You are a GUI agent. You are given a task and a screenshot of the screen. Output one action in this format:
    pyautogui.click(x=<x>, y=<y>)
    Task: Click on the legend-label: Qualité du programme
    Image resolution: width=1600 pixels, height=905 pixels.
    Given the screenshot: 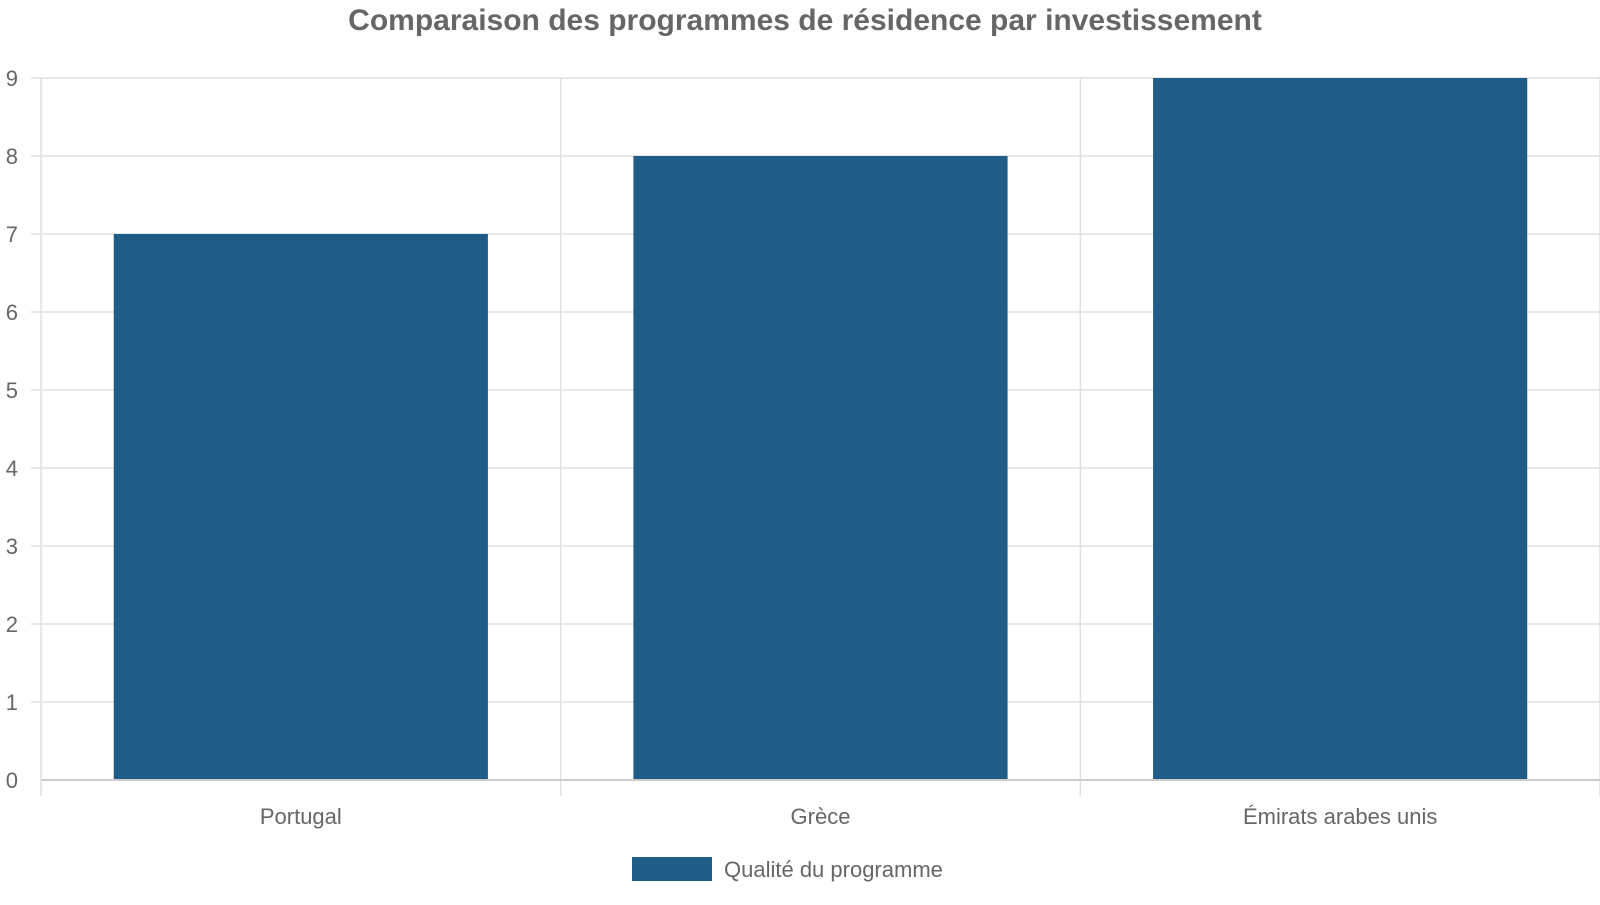 What is the action you would take?
    pyautogui.click(x=833, y=869)
    